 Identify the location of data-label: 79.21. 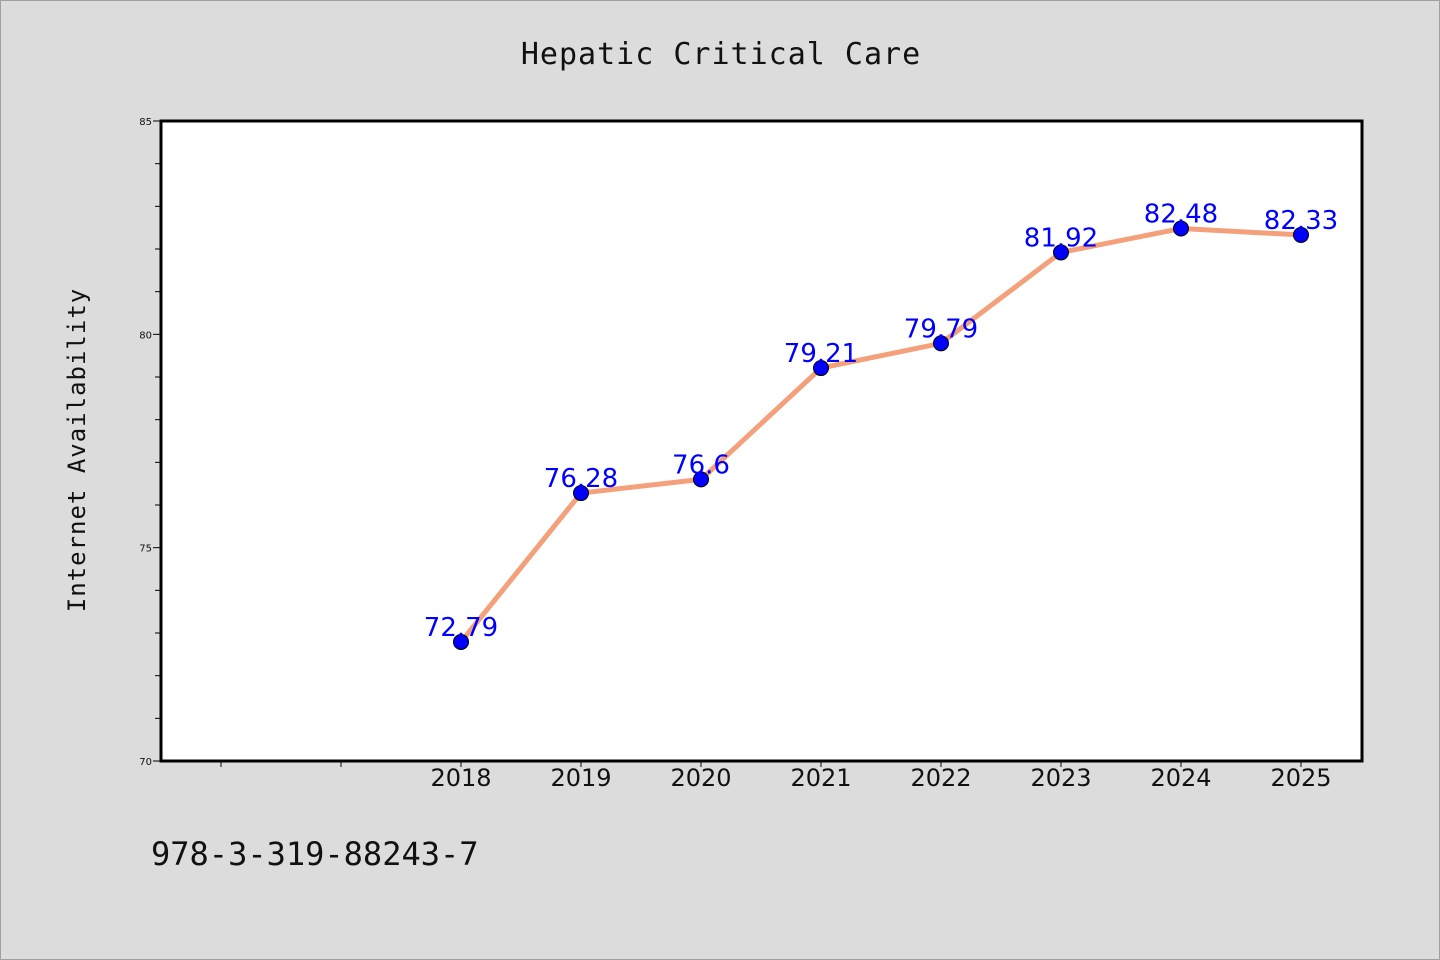
(821, 354).